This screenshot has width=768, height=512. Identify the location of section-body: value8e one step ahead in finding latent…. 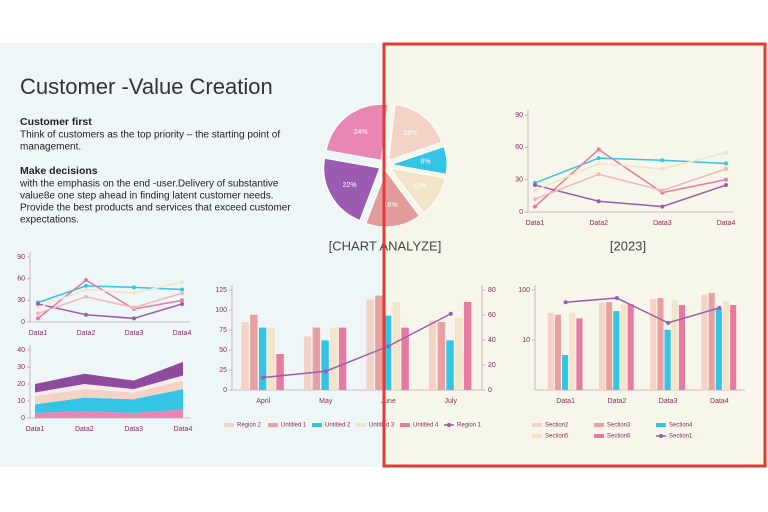
(147, 196).